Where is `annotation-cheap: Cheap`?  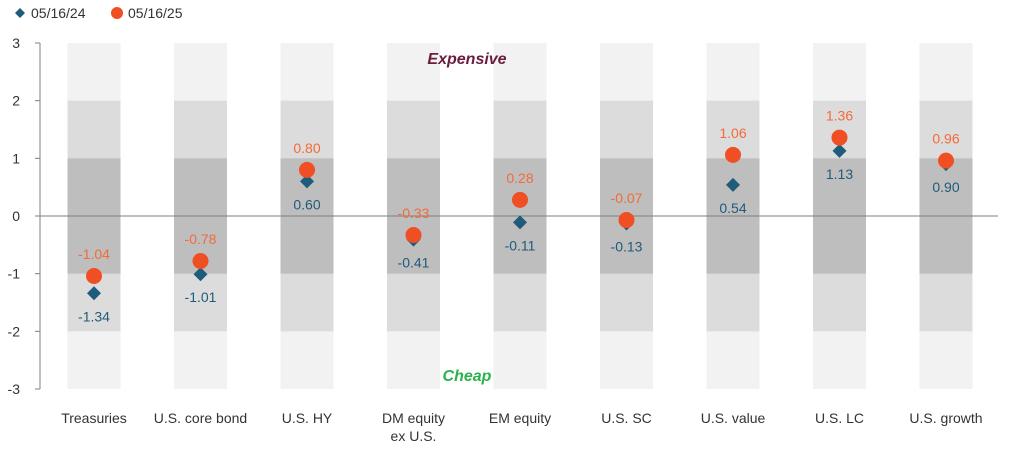 annotation-cheap: Cheap is located at coordinates (467, 376).